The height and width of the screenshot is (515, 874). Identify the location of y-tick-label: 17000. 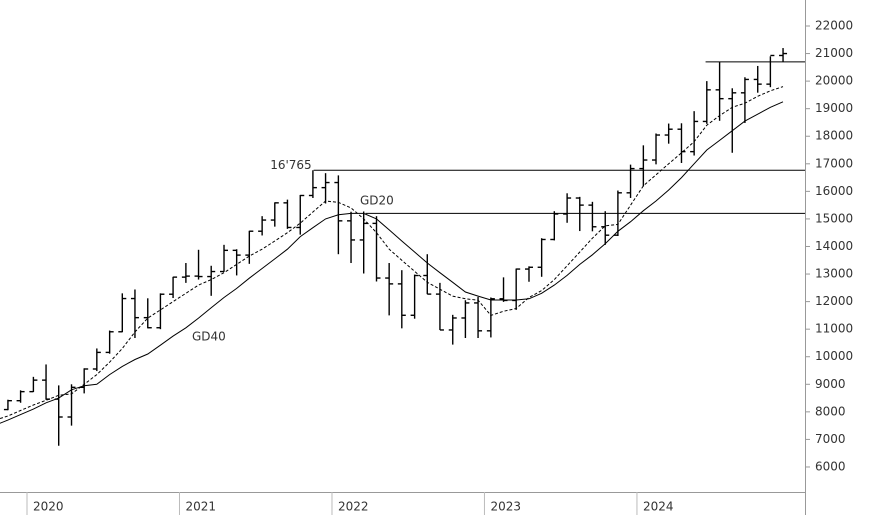
(834, 163).